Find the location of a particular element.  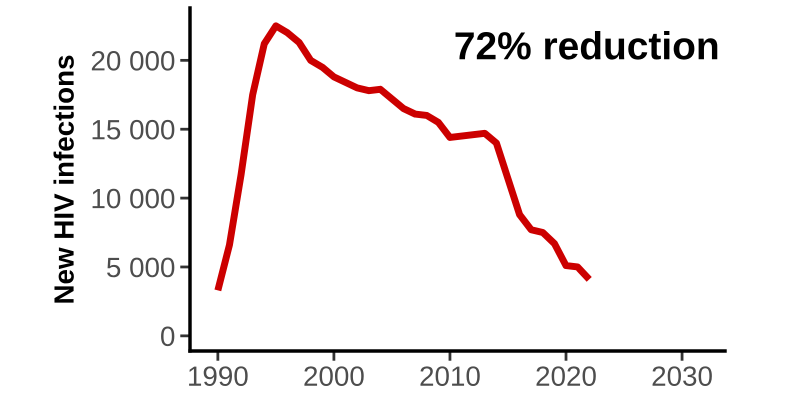

x-tick-label: 2010 is located at coordinates (450, 376).